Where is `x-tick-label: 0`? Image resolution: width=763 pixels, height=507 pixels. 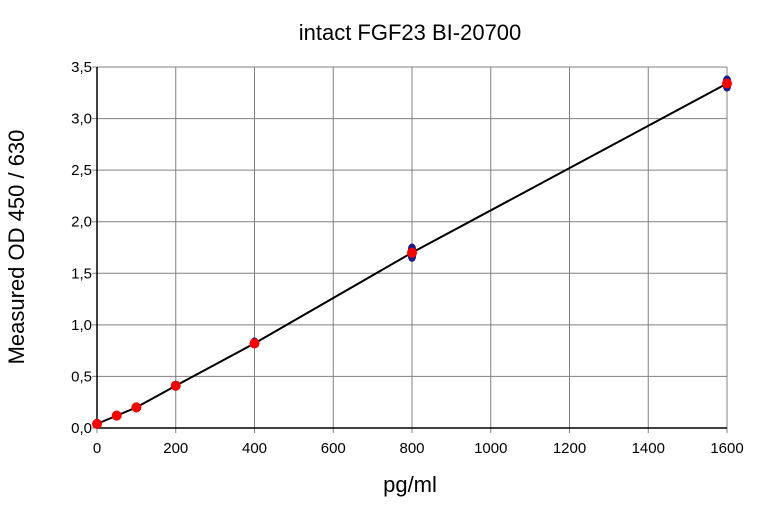
x-tick-label: 0 is located at coordinates (97, 448).